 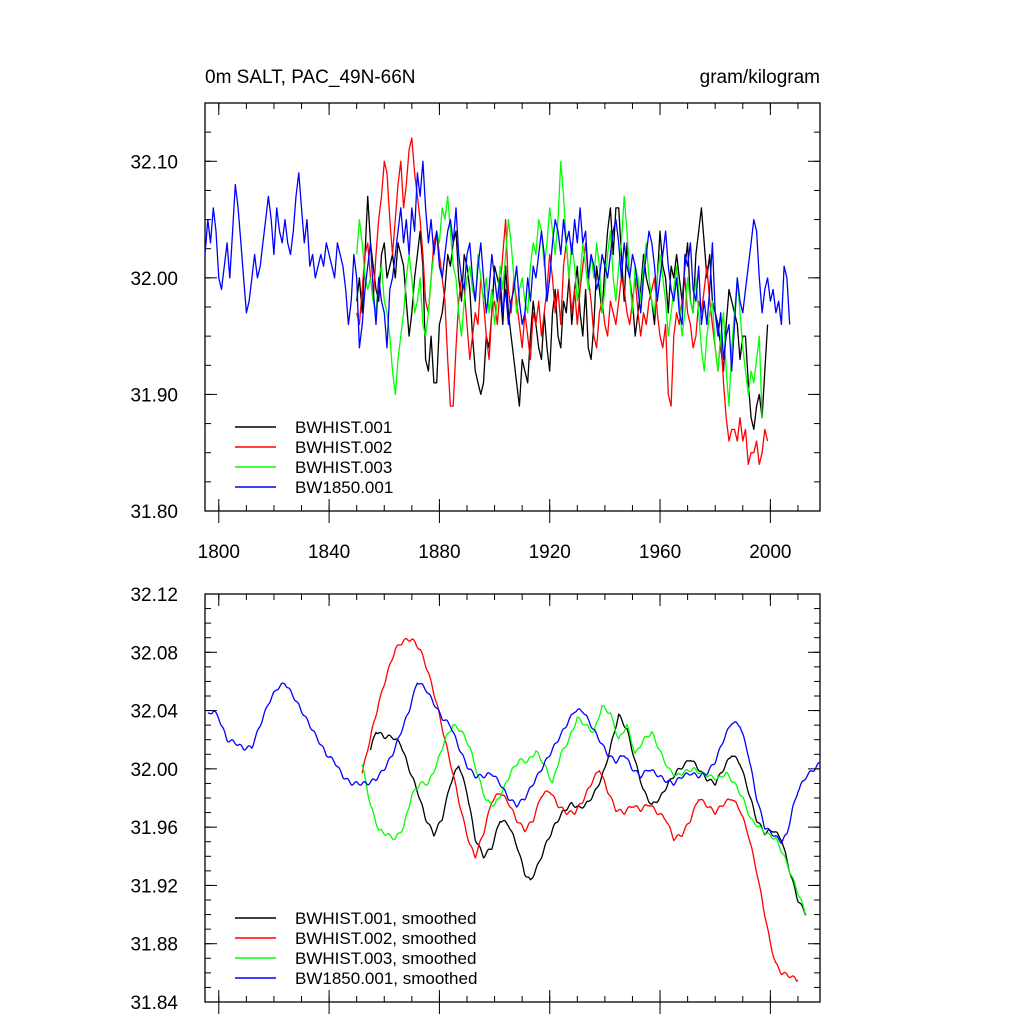 I want to click on legend-label: BWHIST.001, so click(x=343, y=427).